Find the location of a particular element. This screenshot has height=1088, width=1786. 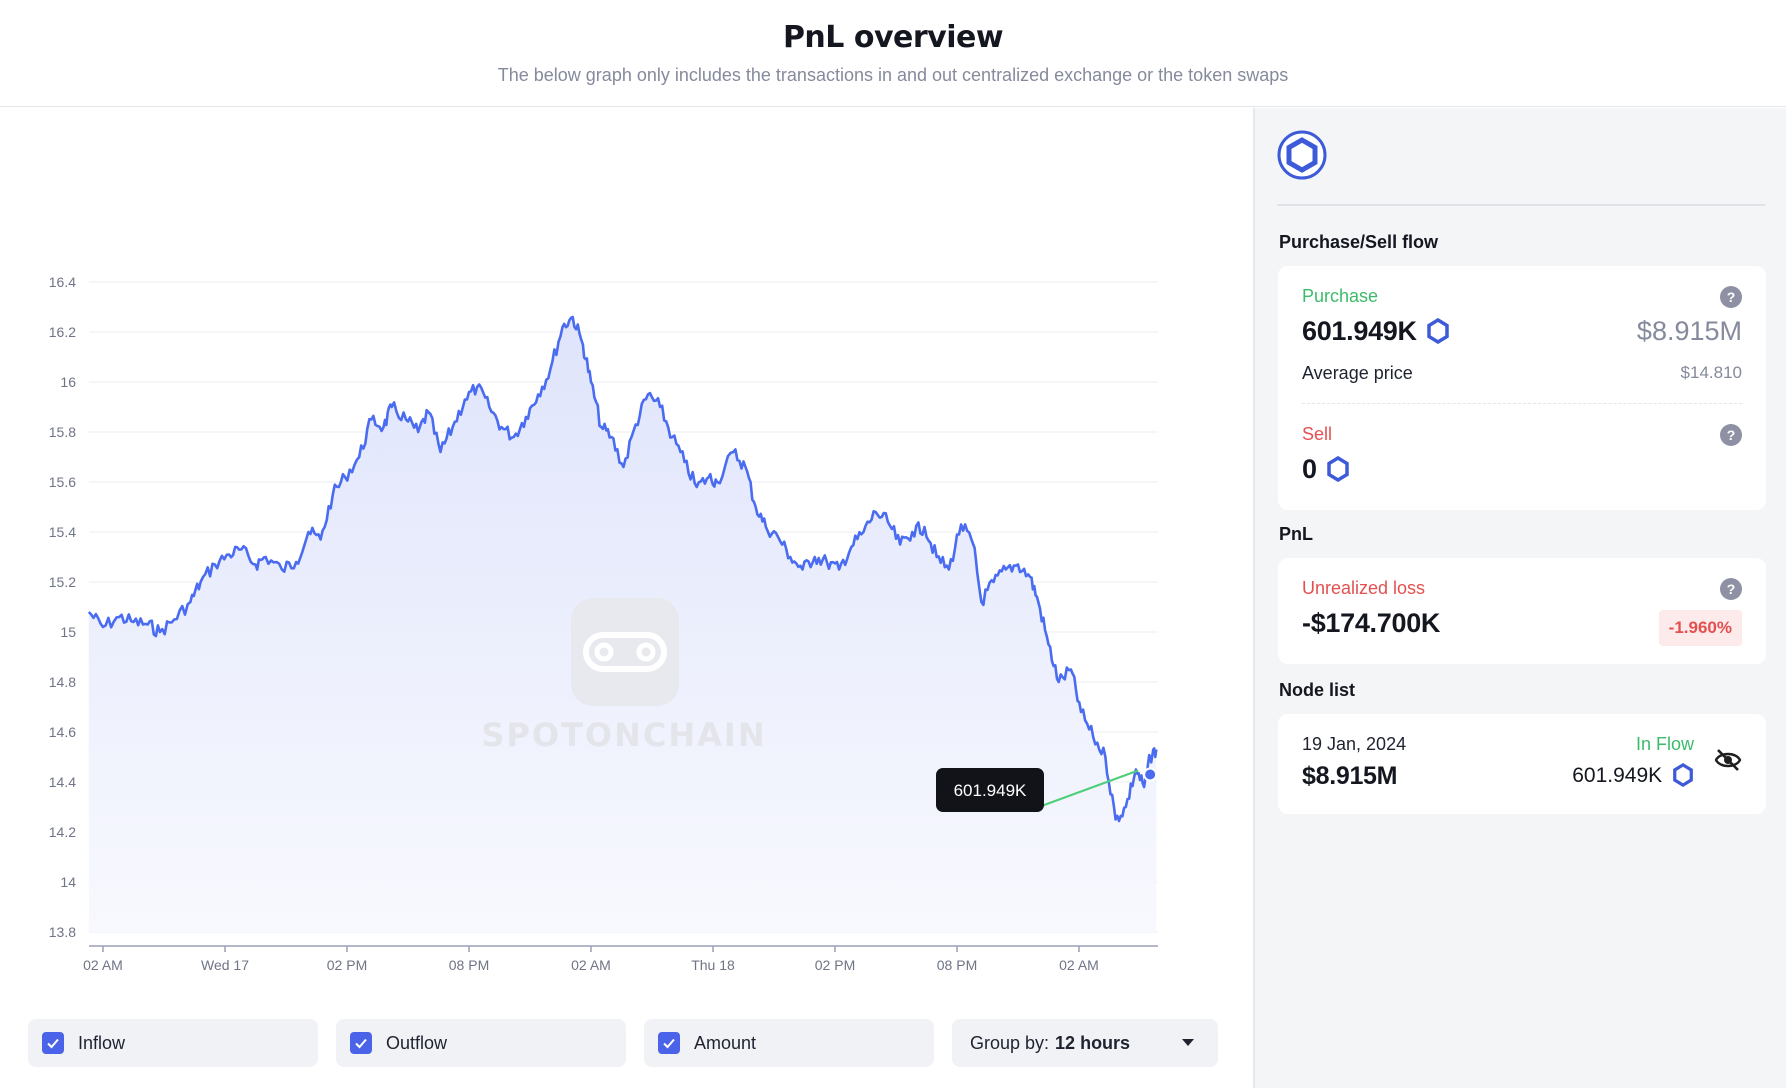

y-tick-label: 15.2 is located at coordinates (62, 582).